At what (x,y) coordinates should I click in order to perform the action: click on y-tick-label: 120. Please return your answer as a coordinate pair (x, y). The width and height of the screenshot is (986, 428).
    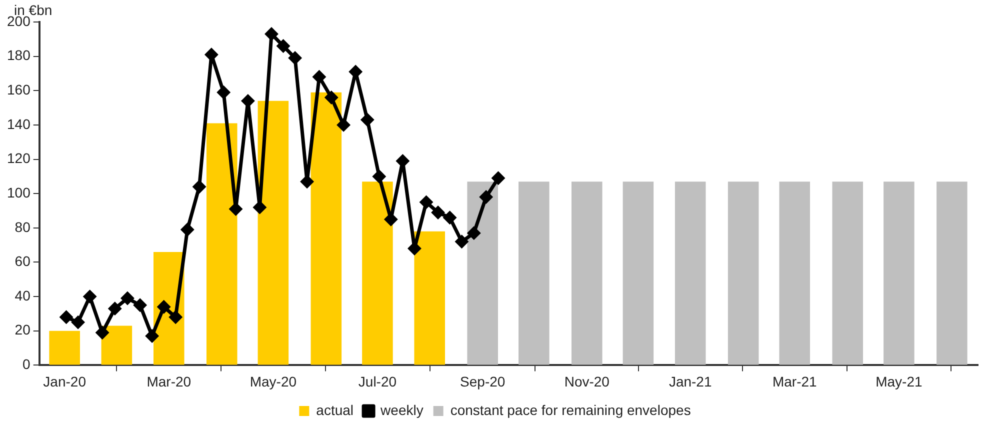
    Looking at the image, I should click on (19, 158).